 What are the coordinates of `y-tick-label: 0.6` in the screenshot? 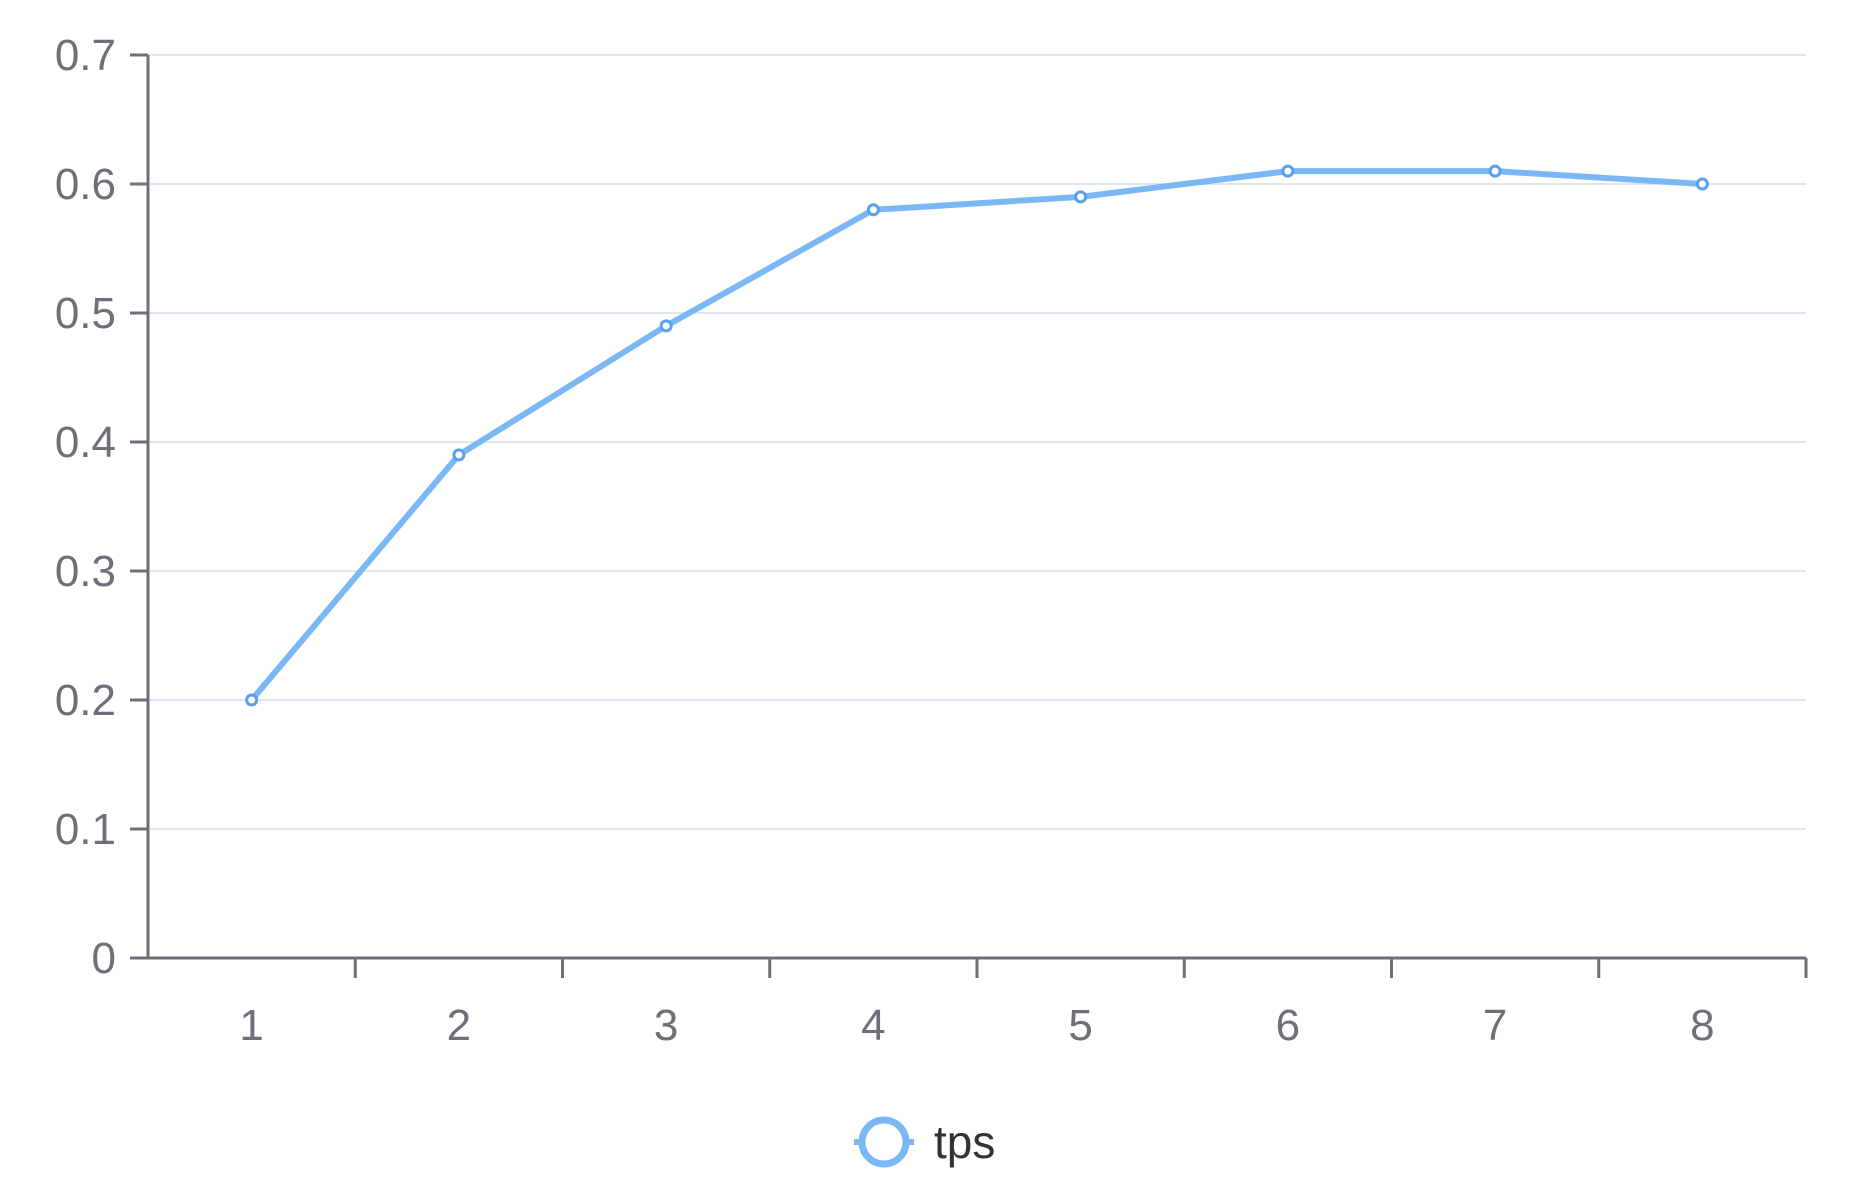 It's located at (85, 184).